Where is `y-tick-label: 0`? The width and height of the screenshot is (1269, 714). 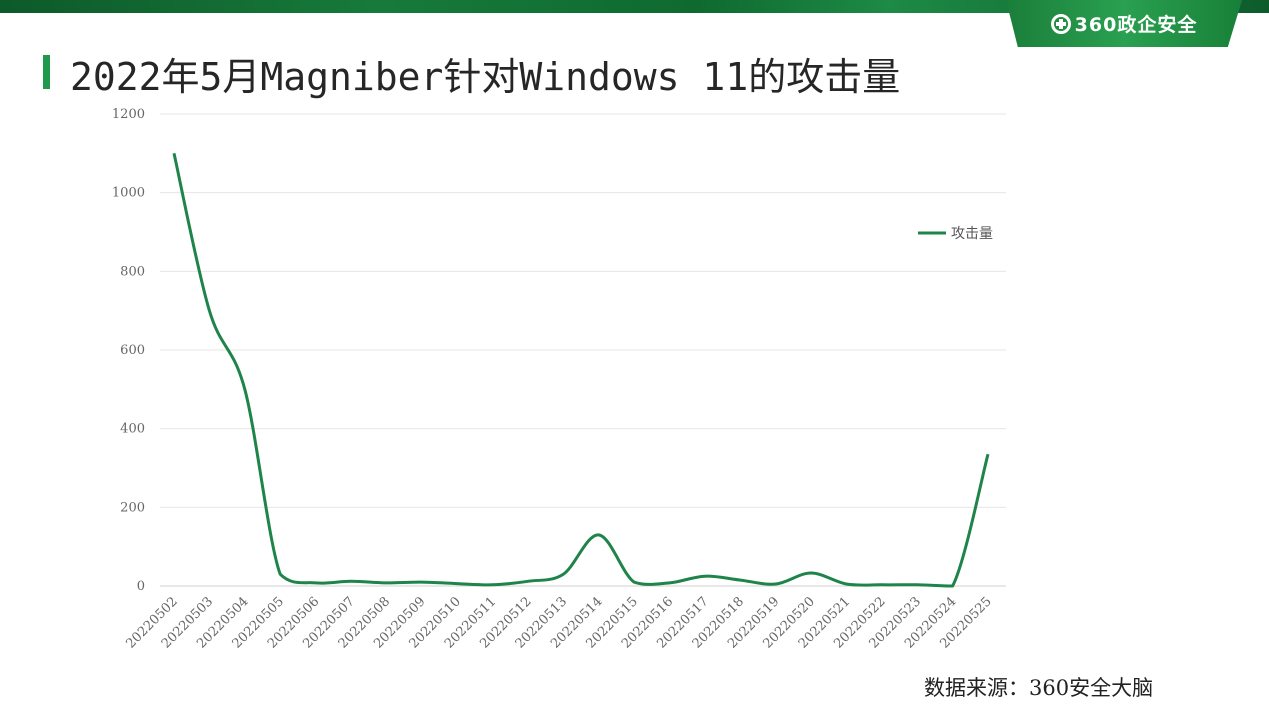 y-tick-label: 0 is located at coordinates (141, 586).